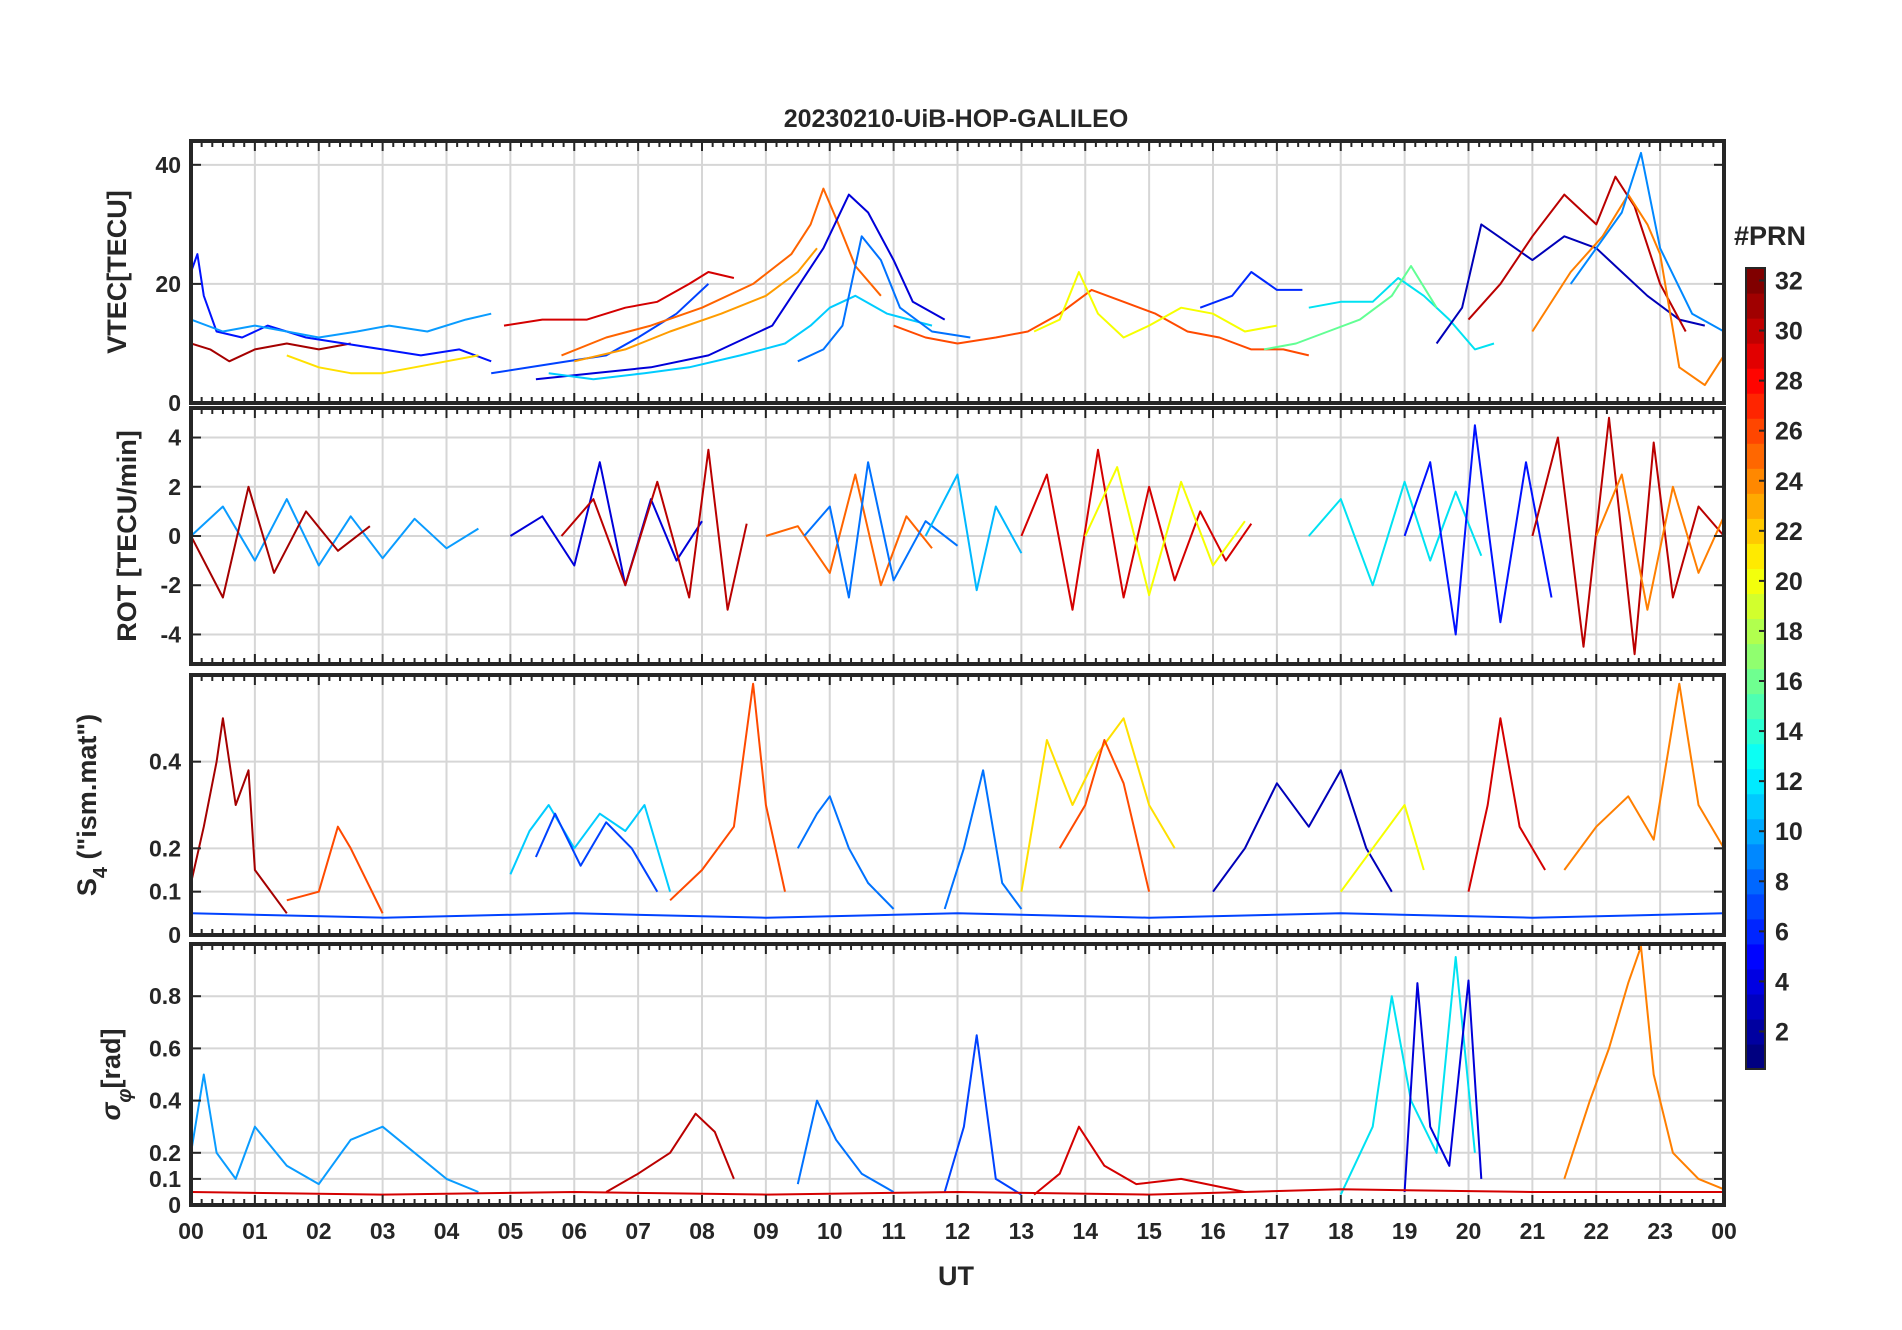  Describe the element at coordinates (1789, 732) in the screenshot. I see `colorbar-tick-label: 14` at that location.